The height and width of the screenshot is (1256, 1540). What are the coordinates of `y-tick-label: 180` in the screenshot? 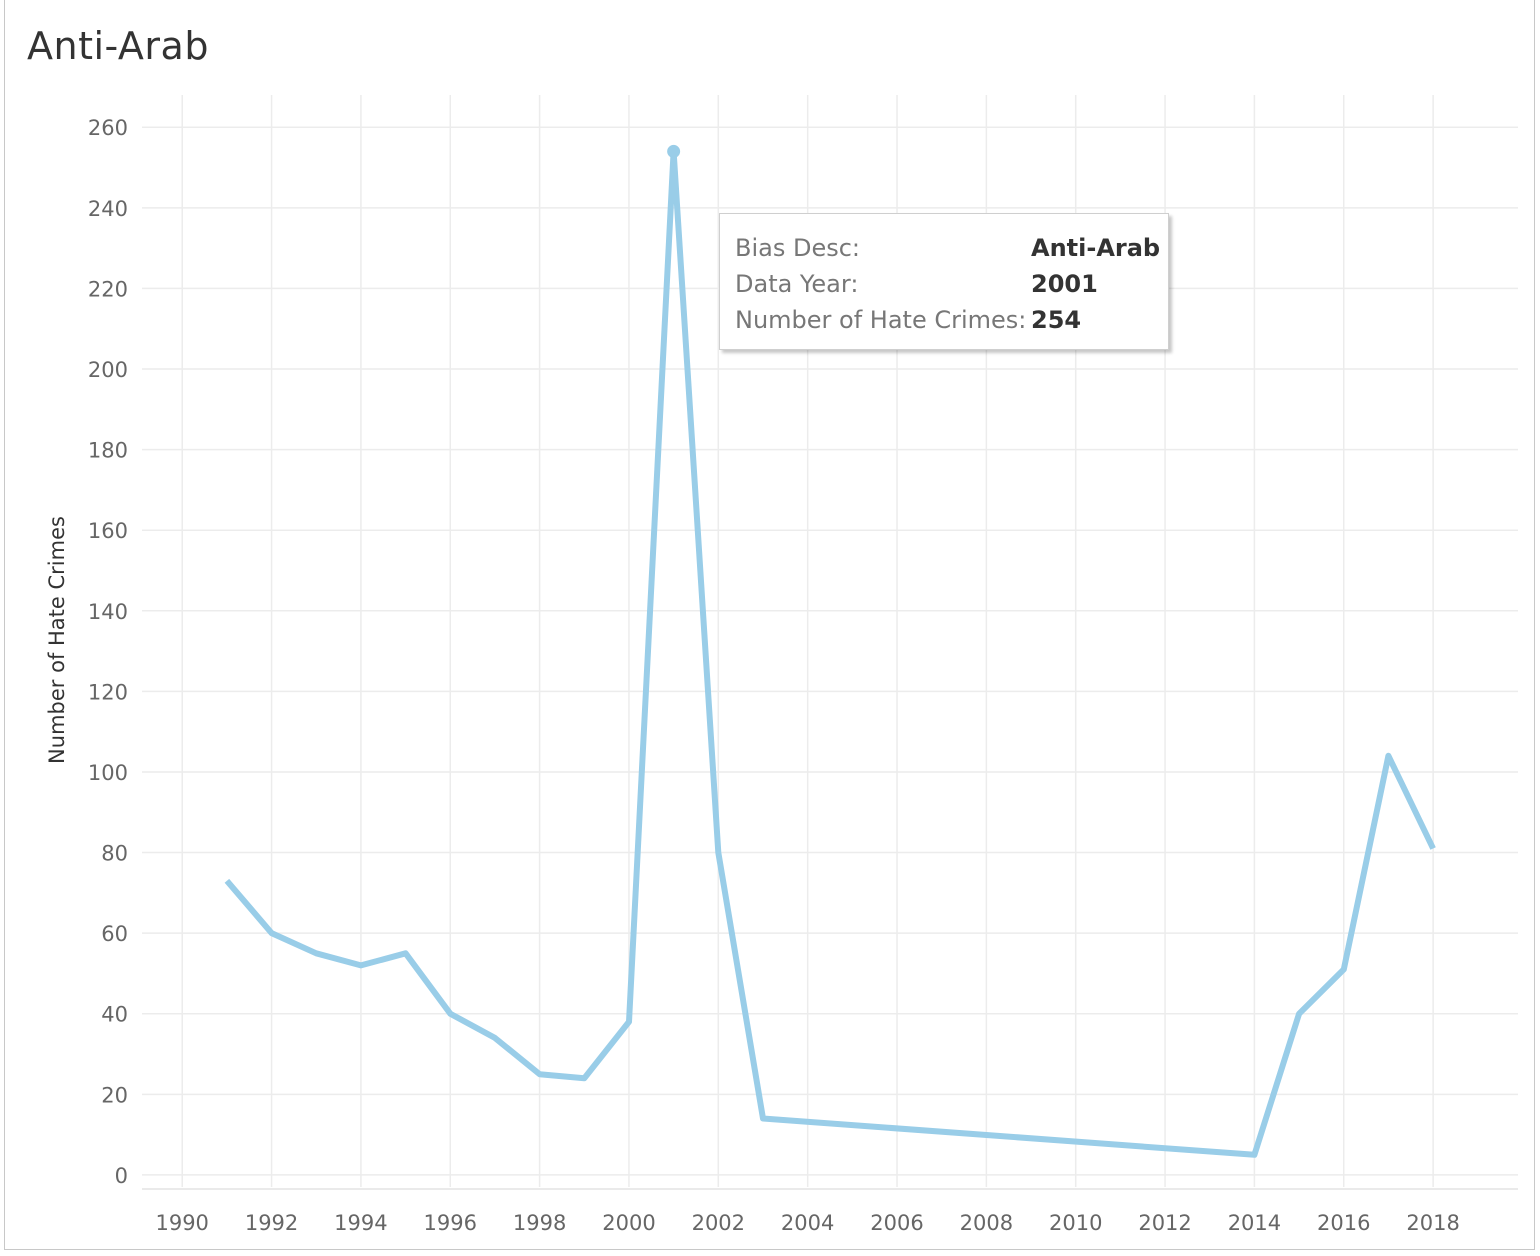 It's located at (108, 451).